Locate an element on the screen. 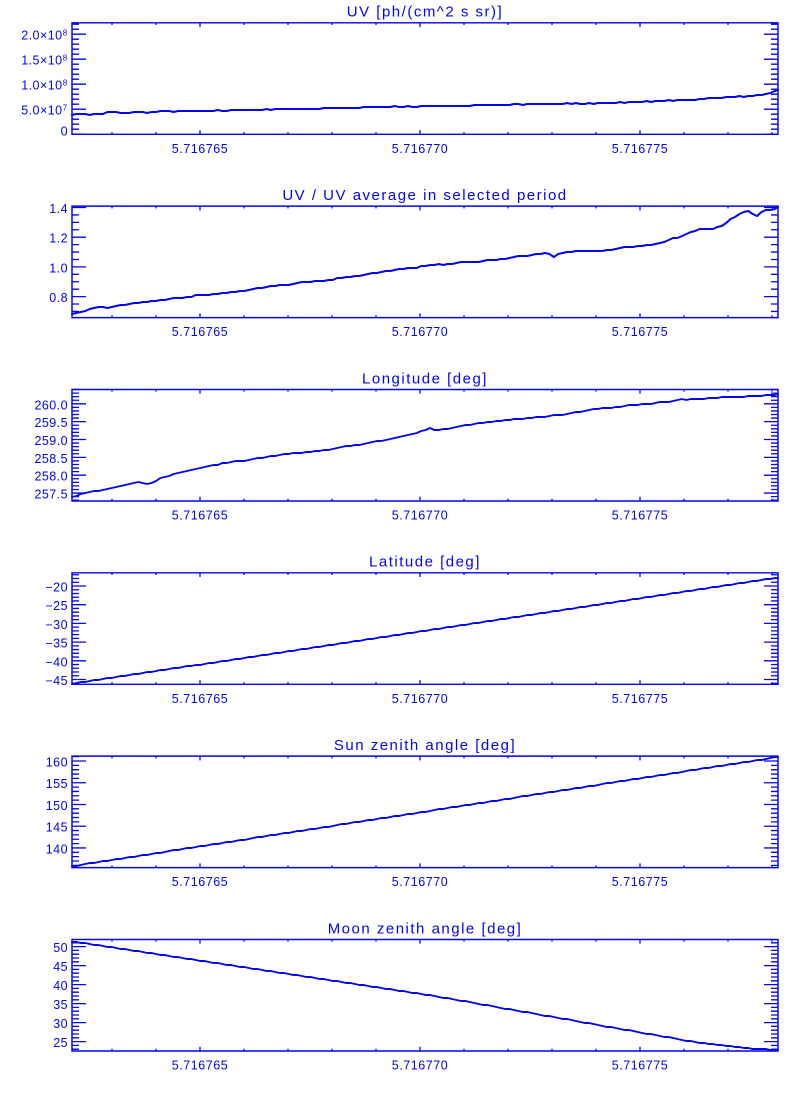 Image resolution: width=800 pixels, height=1100 pixels. svg-text: −20 is located at coordinates (56, 588).